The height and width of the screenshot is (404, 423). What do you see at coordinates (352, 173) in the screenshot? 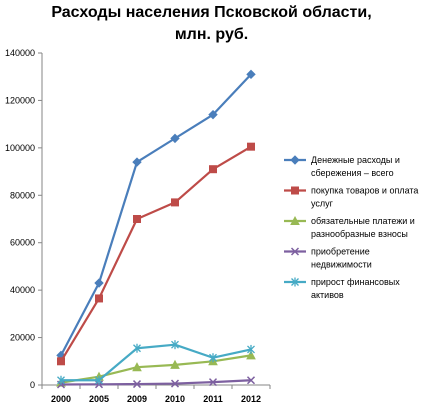
I see `legend-label-line-2: сбережения – всего` at bounding box center [352, 173].